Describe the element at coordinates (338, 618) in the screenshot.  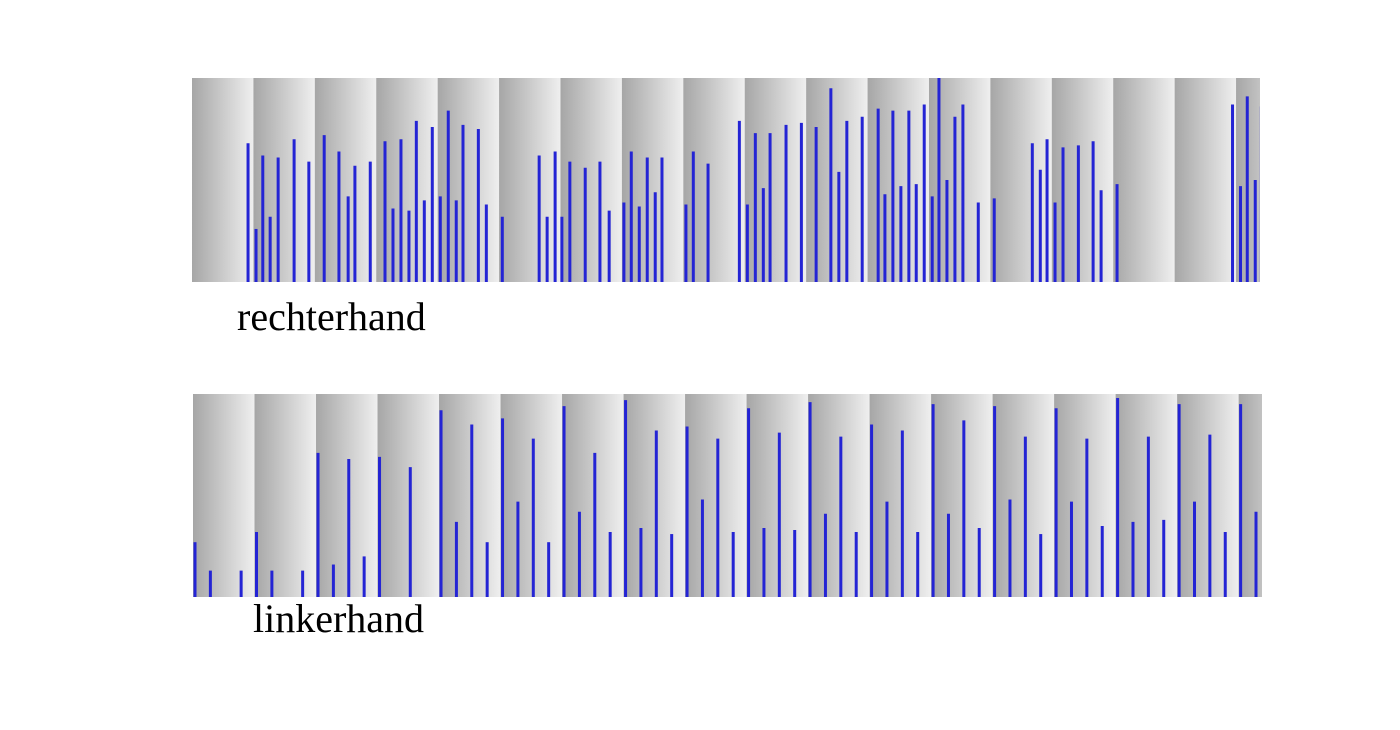
I see `panel-label: linkerhand` at that location.